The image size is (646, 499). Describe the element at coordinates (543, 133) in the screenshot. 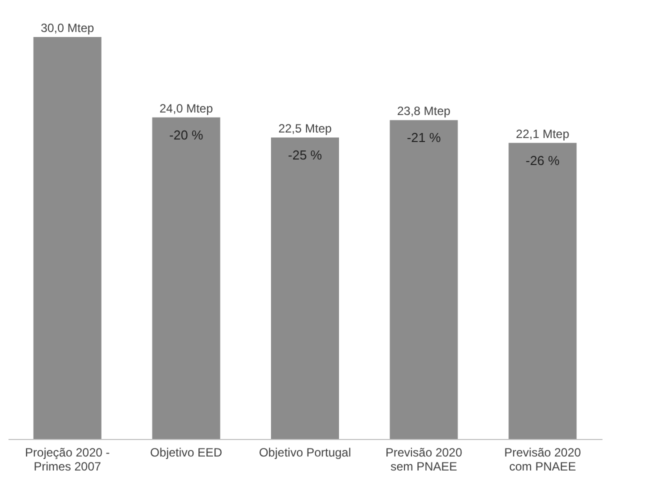

I see `data-label: 22,1 Mtep` at that location.